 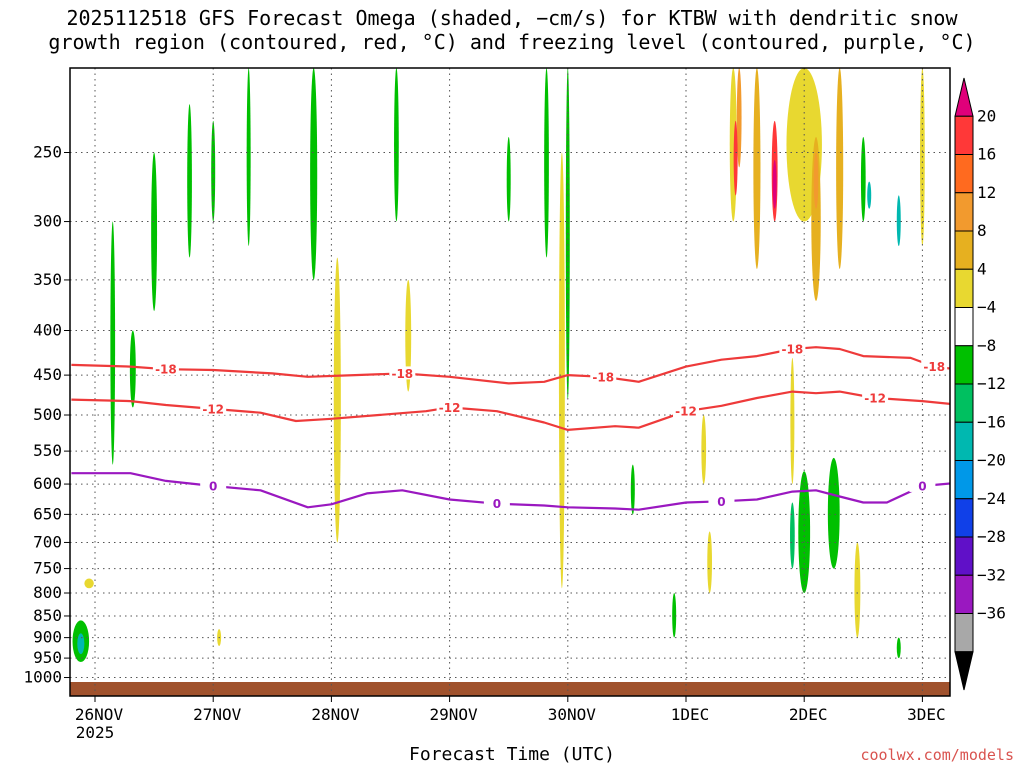 What do you see at coordinates (986, 154) in the screenshot?
I see `colorbar-label-1: 16` at bounding box center [986, 154].